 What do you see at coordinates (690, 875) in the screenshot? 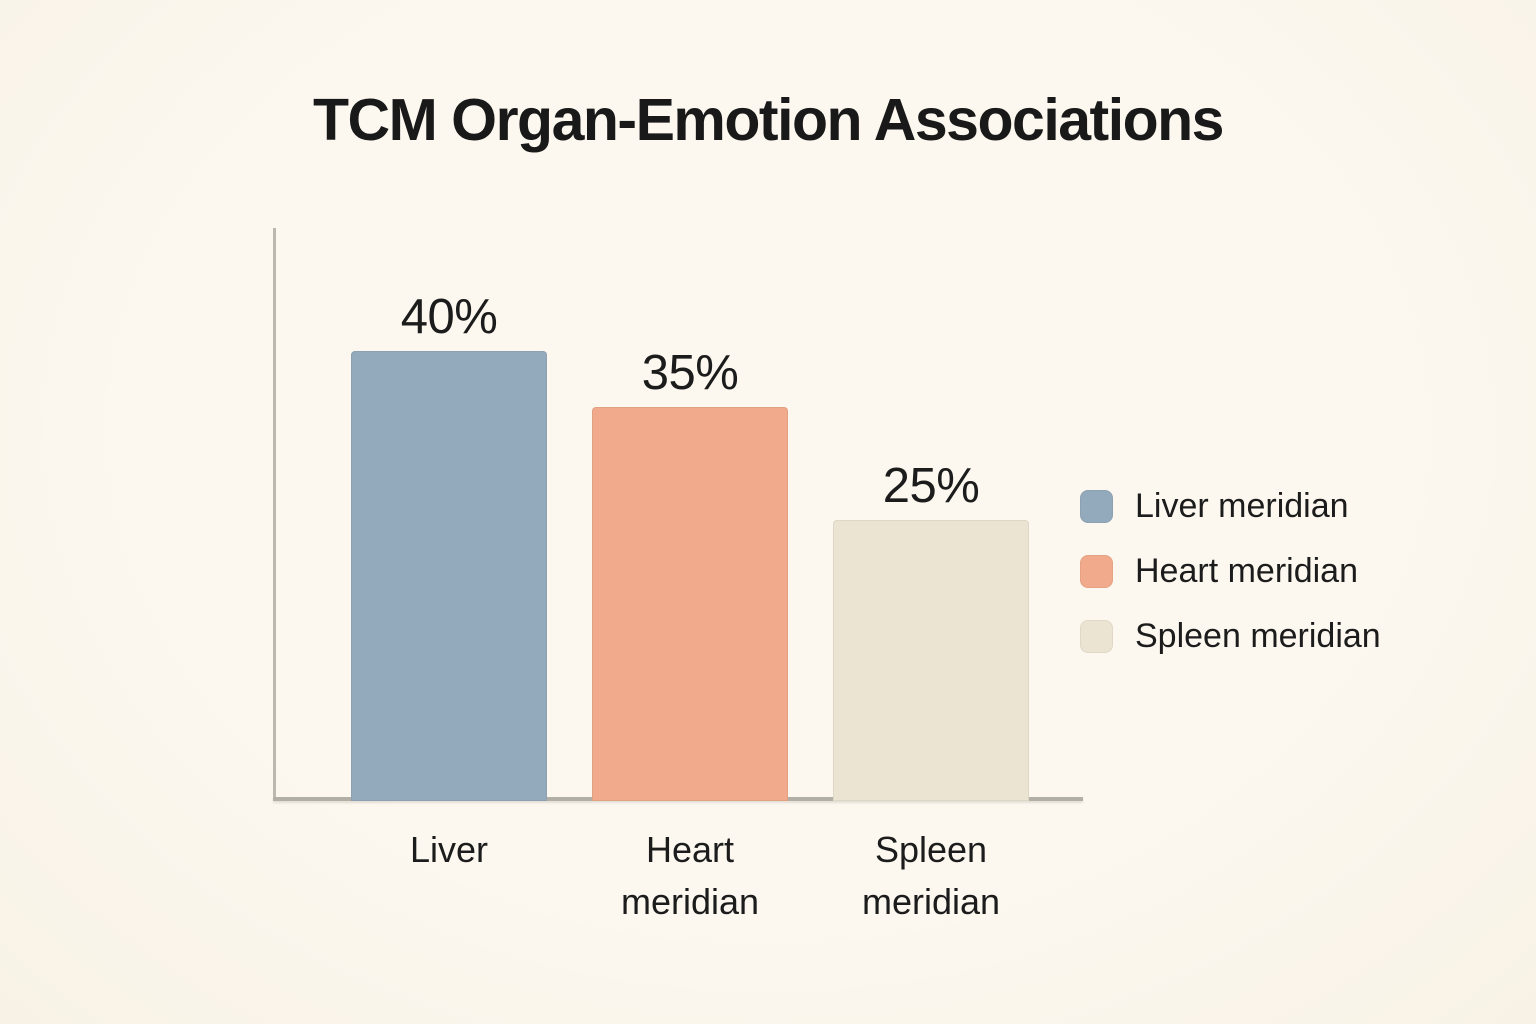
I see `x-tick-label-heart-meridian: Heart meridian` at bounding box center [690, 875].